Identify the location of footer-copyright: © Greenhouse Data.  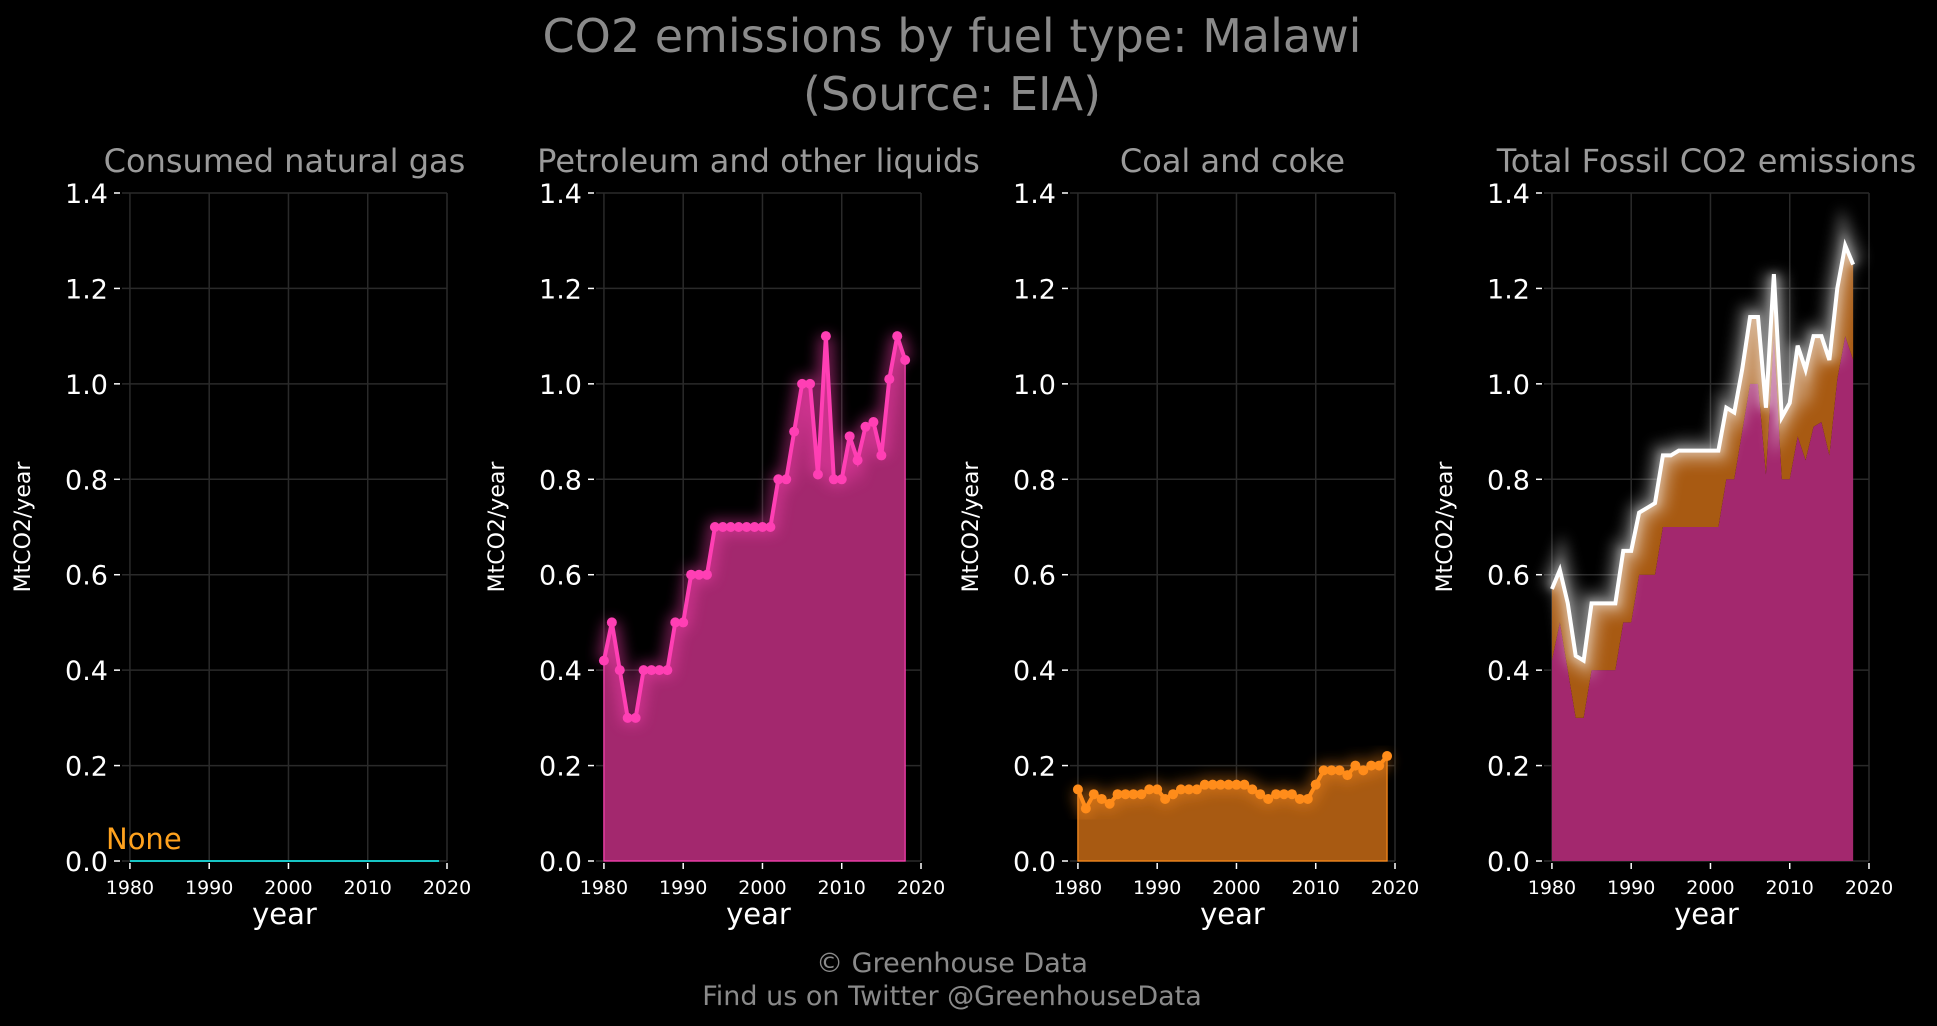
(952, 963).